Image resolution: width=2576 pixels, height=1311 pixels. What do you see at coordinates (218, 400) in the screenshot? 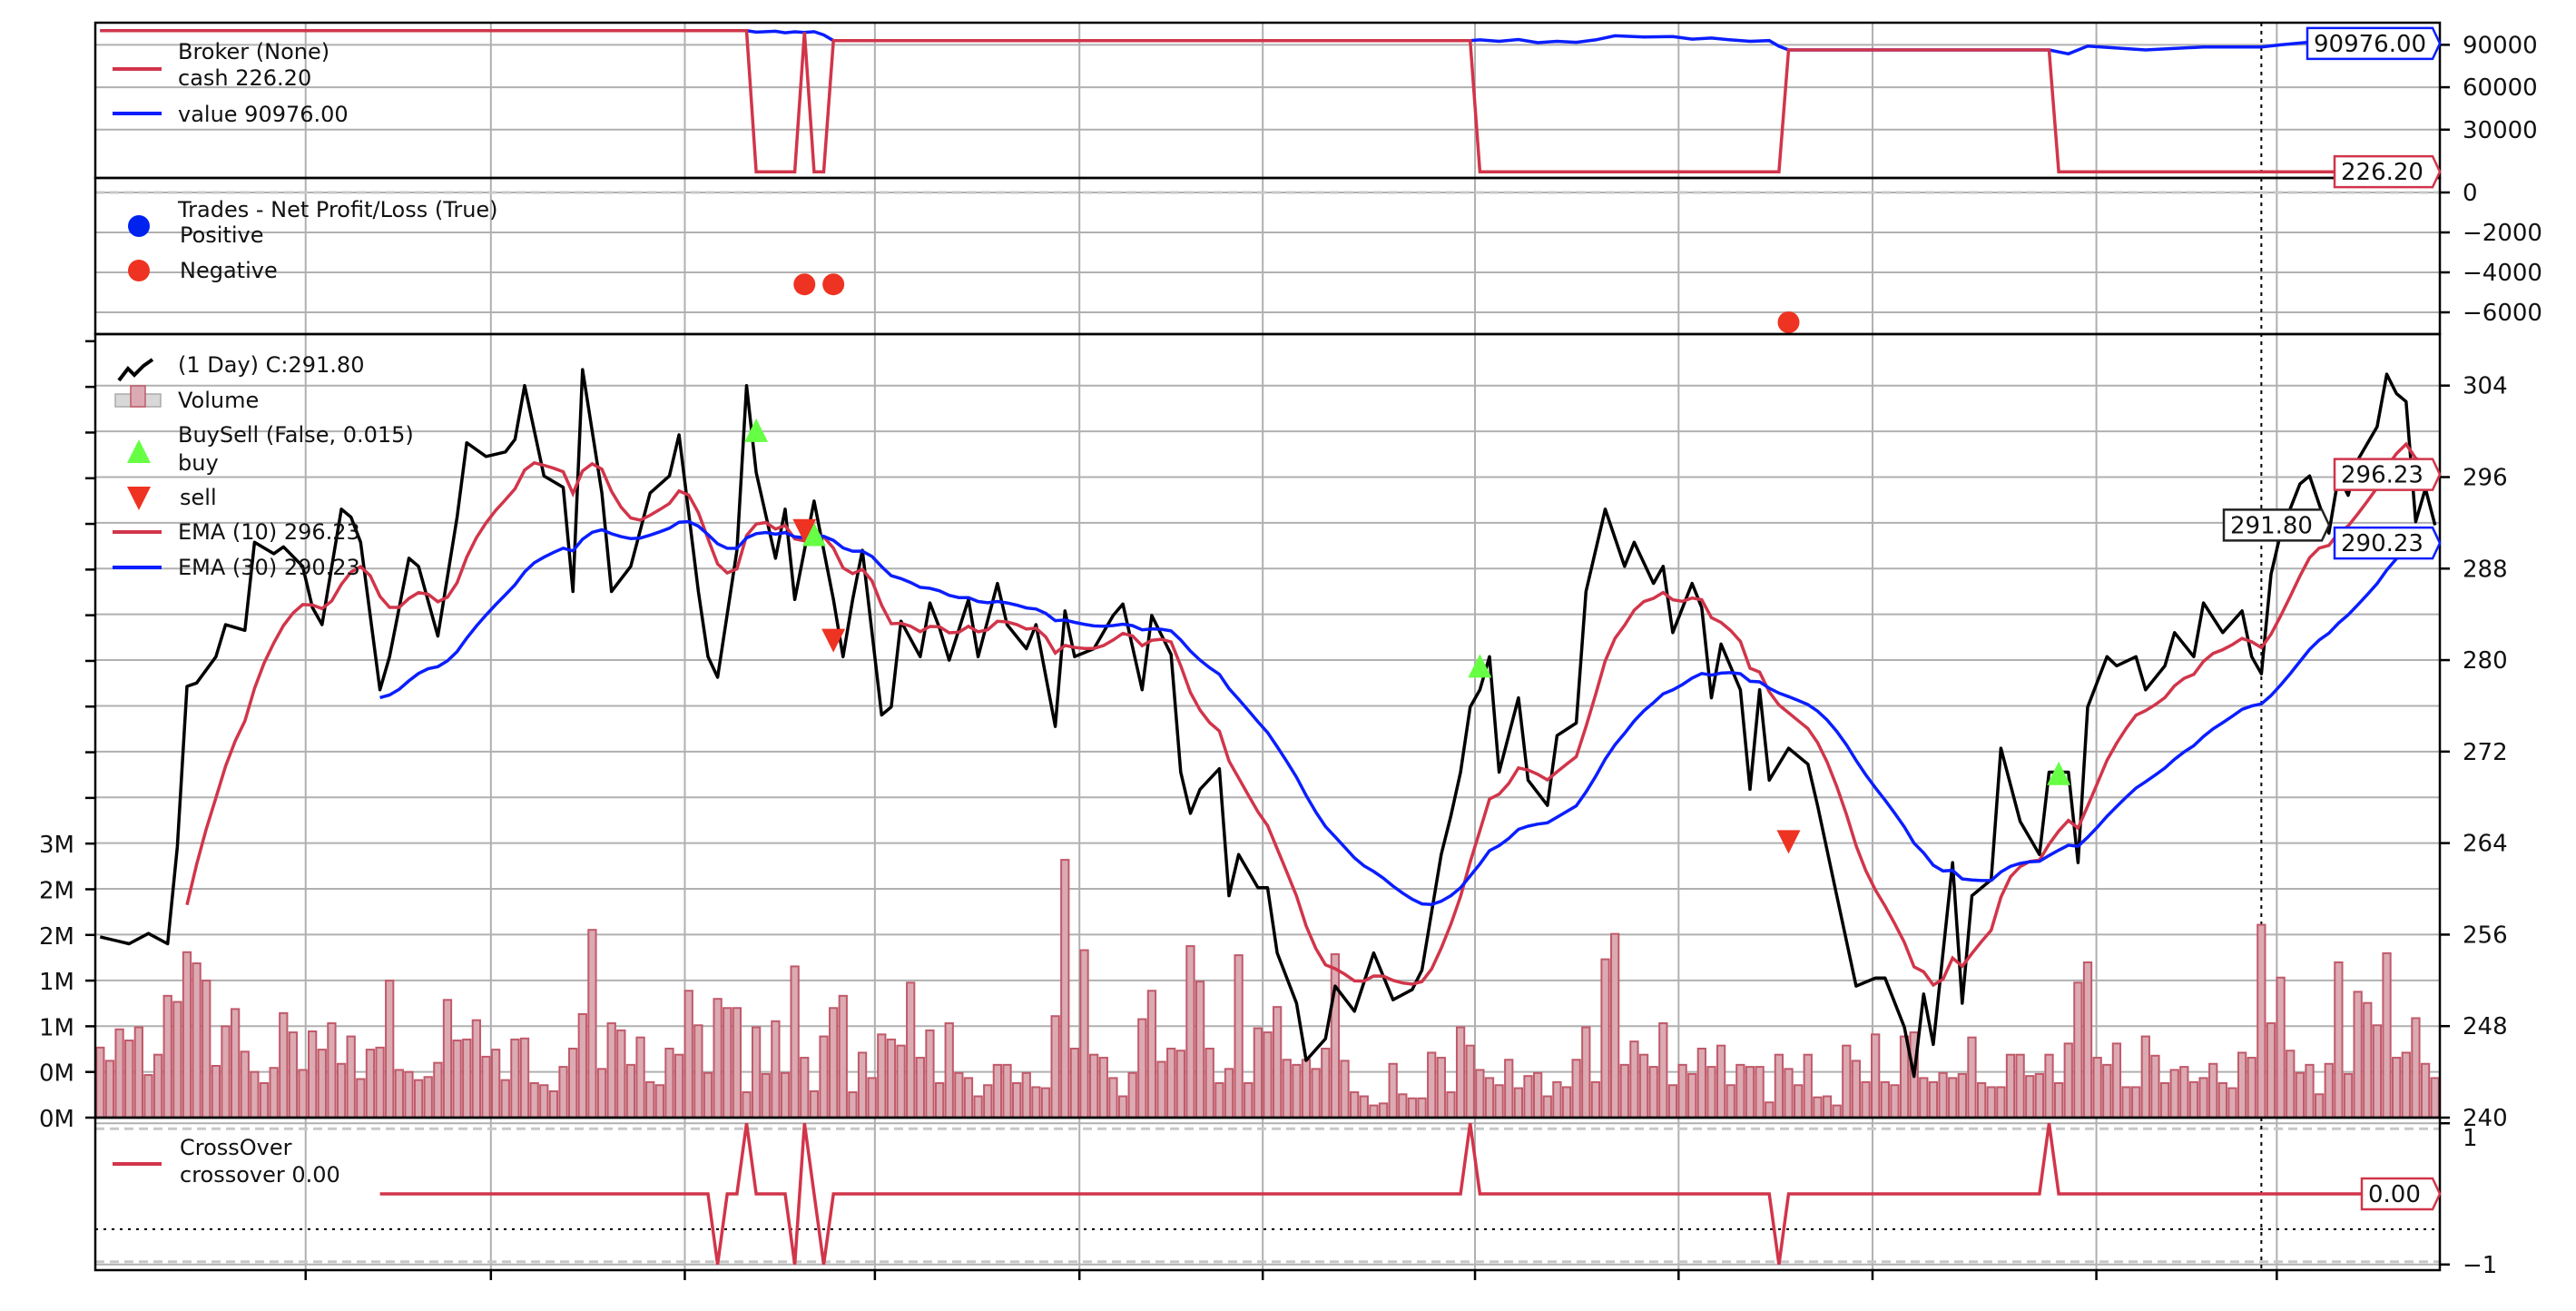
I see `volume-legend-label: Volume` at bounding box center [218, 400].